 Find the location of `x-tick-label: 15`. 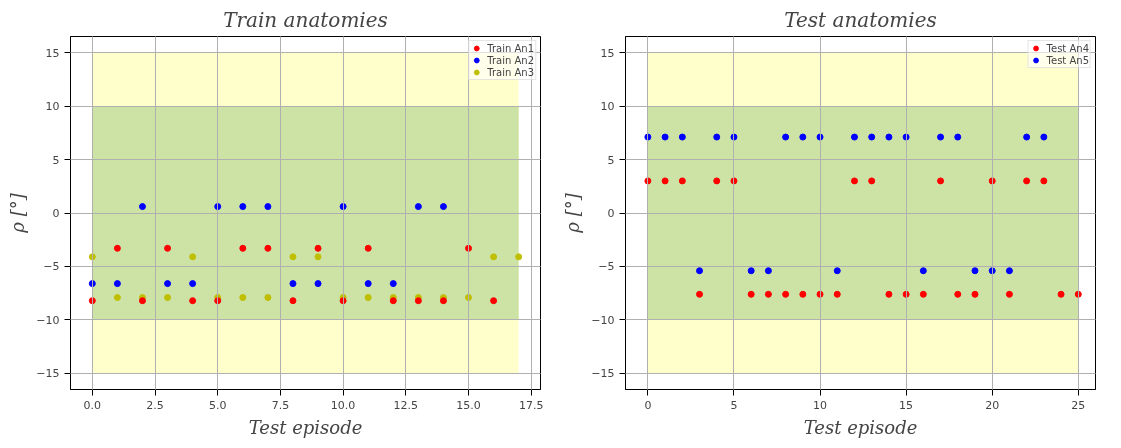

x-tick-label: 15 is located at coordinates (906, 405).